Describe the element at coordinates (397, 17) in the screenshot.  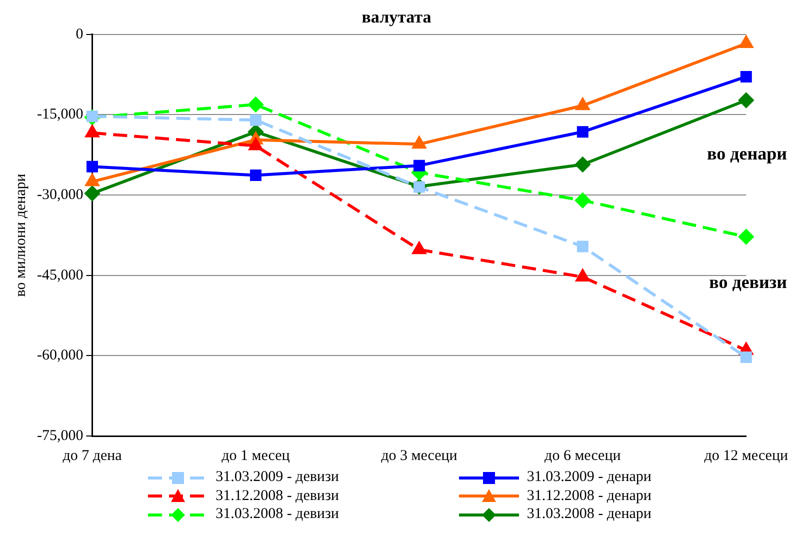
I see `chart-title: валутата` at that location.